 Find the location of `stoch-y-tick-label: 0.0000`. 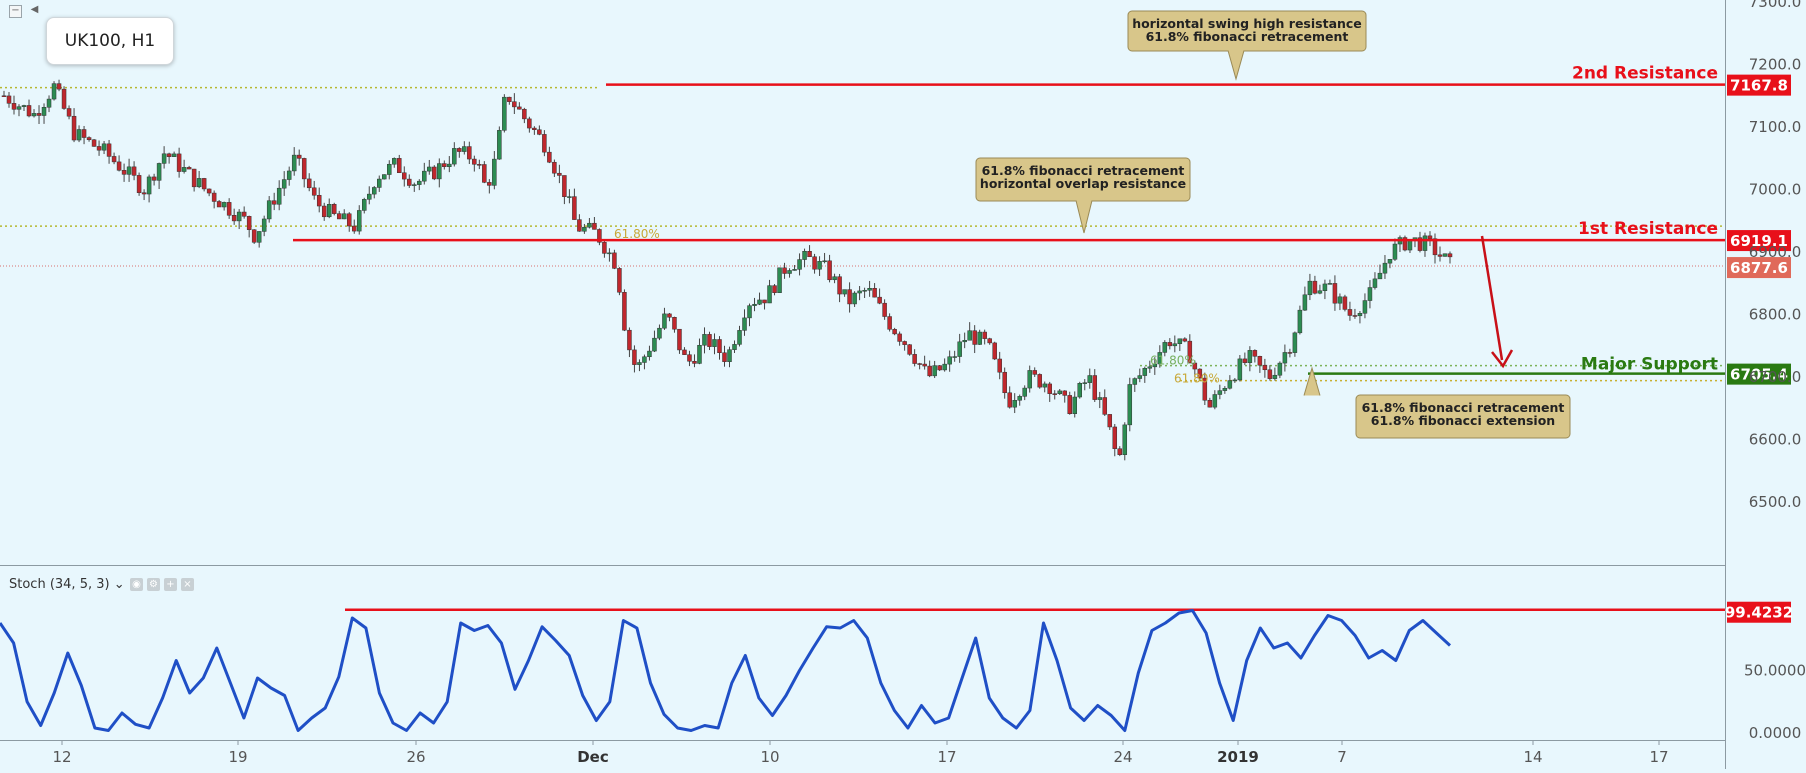

stoch-y-tick-label: 0.0000 is located at coordinates (1775, 733).